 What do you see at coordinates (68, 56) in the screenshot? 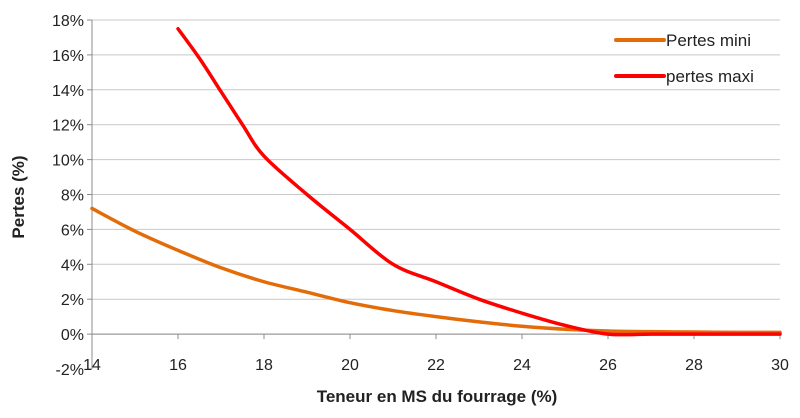
I see `y-tick-label-9: 16%` at bounding box center [68, 56].